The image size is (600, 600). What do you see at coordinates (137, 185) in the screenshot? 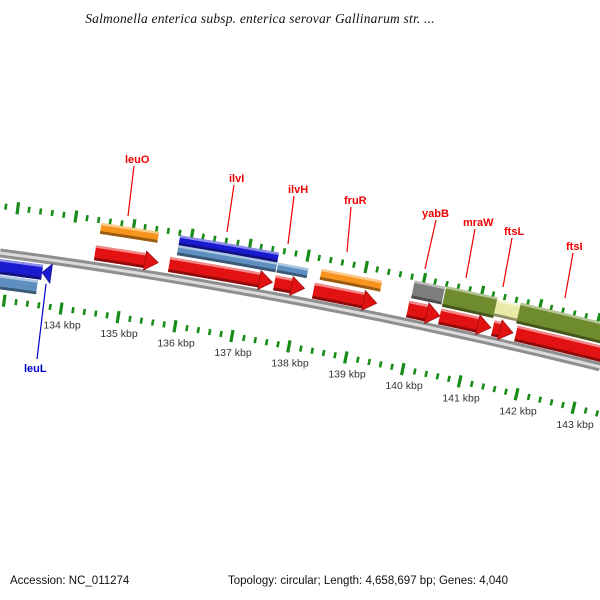
I see `gene-label-leuO: leuO` at bounding box center [137, 185].